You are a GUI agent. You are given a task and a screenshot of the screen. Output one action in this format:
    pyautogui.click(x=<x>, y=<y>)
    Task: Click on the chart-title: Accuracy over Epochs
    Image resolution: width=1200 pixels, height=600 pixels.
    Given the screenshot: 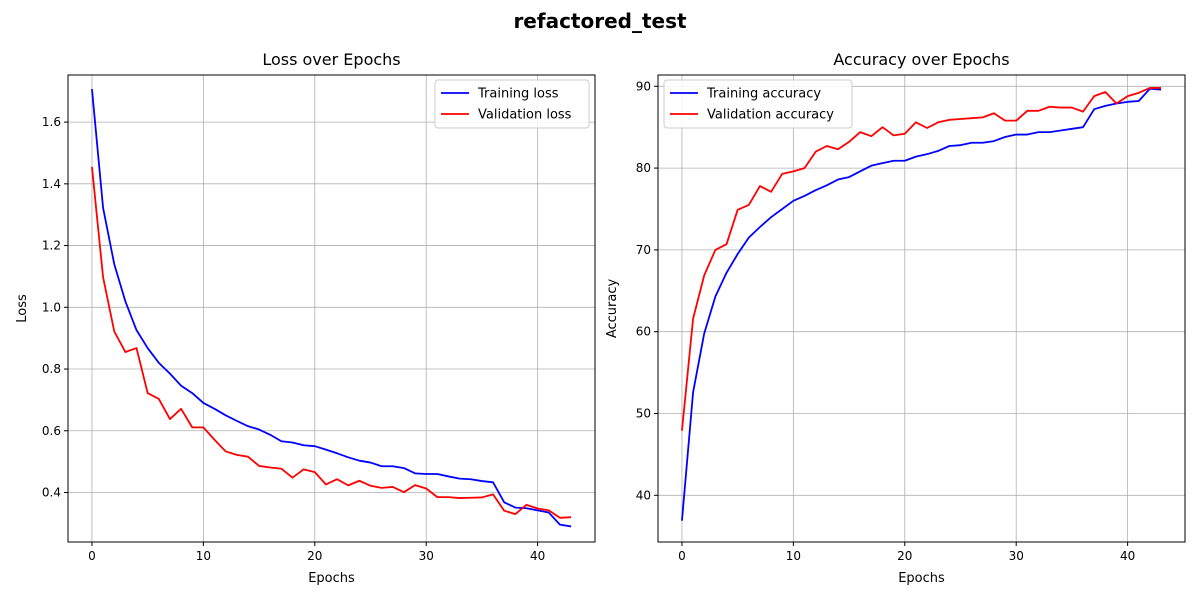 What is the action you would take?
    pyautogui.click(x=921, y=59)
    